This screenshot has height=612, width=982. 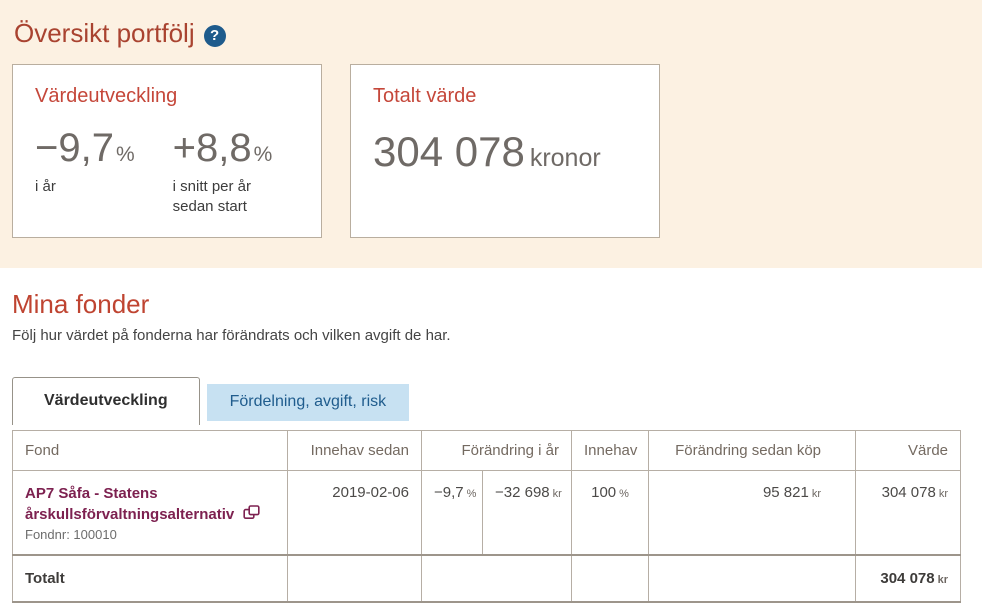 I want to click on stat-year: −9,7% i år, so click(x=85, y=173).